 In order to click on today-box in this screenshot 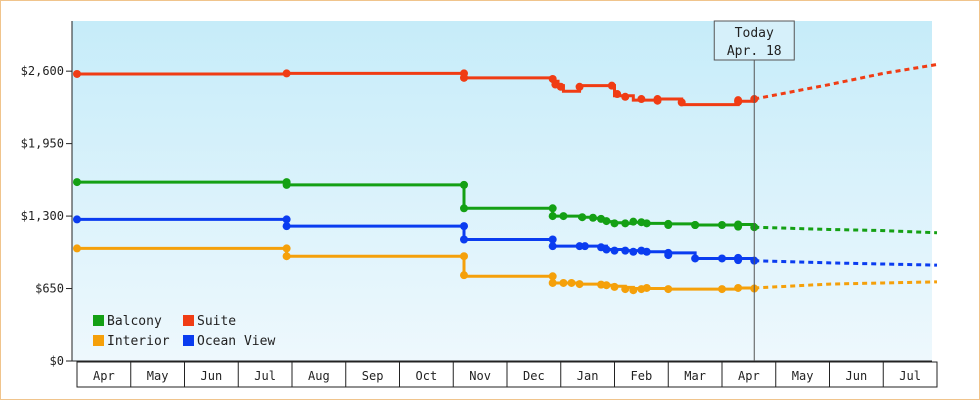, I will do `click(754, 40)`.